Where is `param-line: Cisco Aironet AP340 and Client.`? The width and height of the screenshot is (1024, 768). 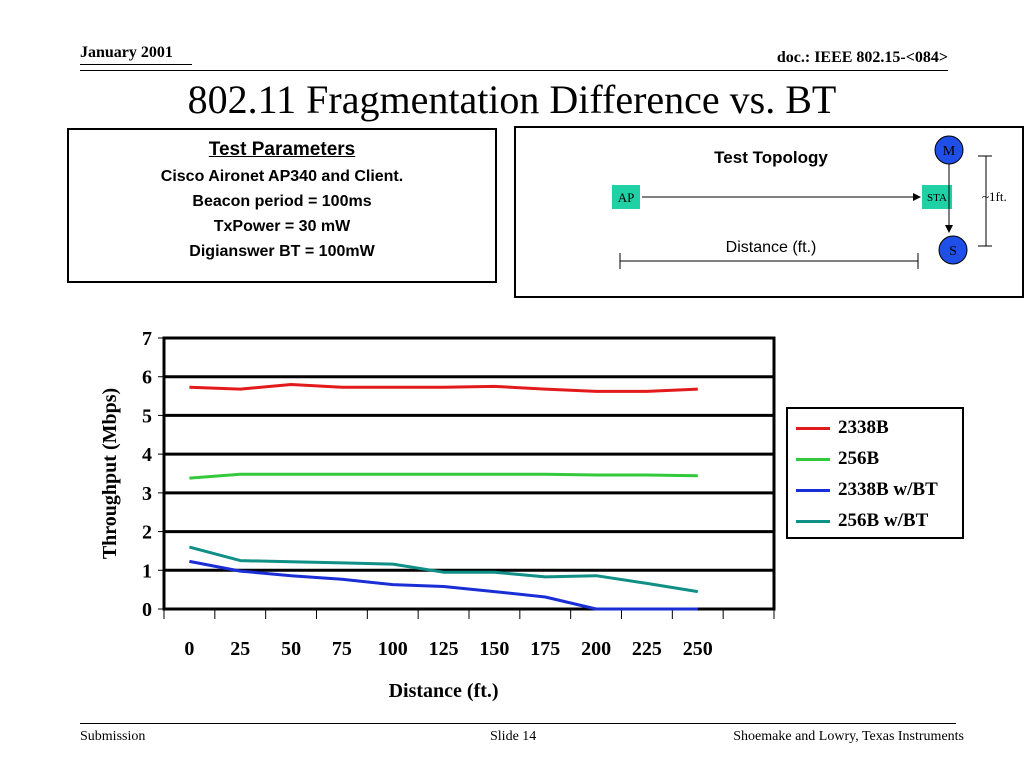
param-line: Cisco Aironet AP340 and Client. is located at coordinates (282, 176).